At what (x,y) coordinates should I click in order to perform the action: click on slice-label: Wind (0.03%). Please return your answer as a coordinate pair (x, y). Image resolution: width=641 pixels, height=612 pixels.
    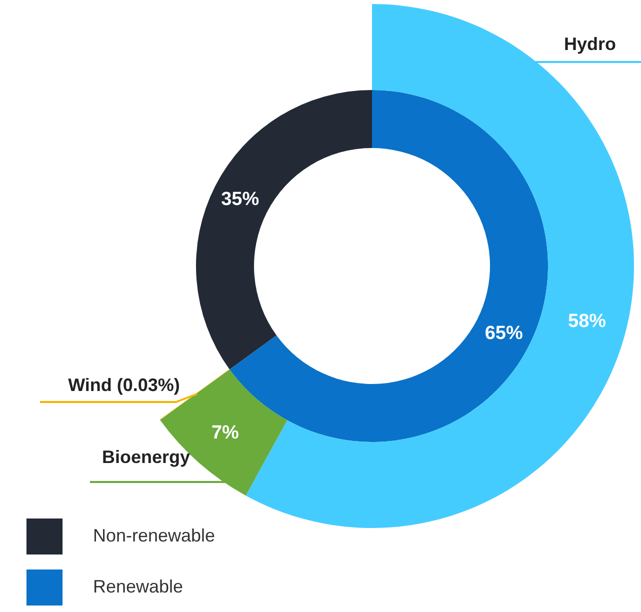
    Looking at the image, I should click on (124, 385).